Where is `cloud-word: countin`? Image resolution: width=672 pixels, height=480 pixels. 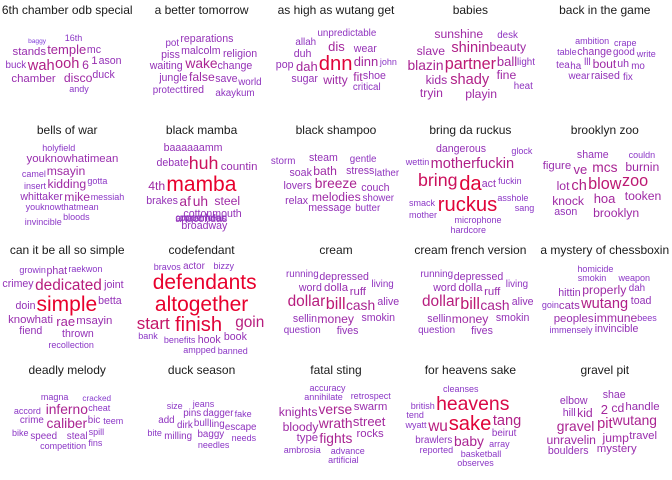
cloud-word: countin is located at coordinates (239, 166).